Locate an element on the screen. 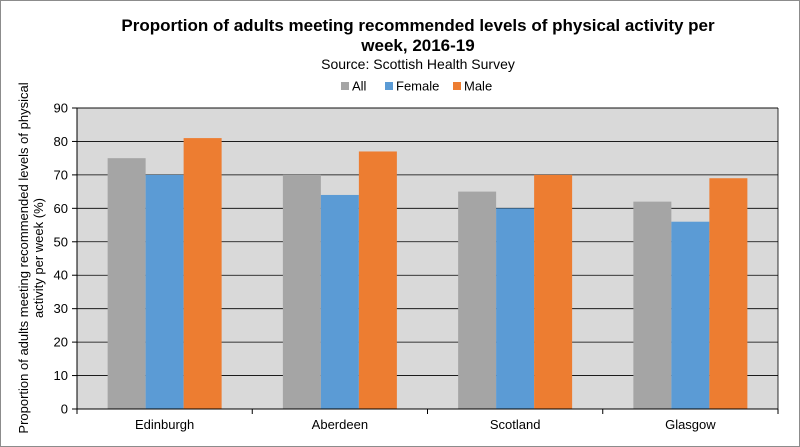  legend-label-female: Female is located at coordinates (417, 86).